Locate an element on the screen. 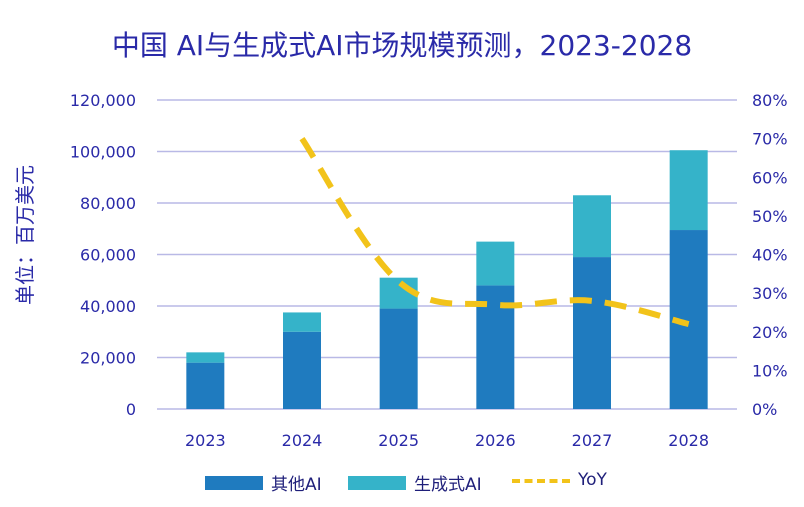  y2-tick-label: 80% is located at coordinates (770, 100).